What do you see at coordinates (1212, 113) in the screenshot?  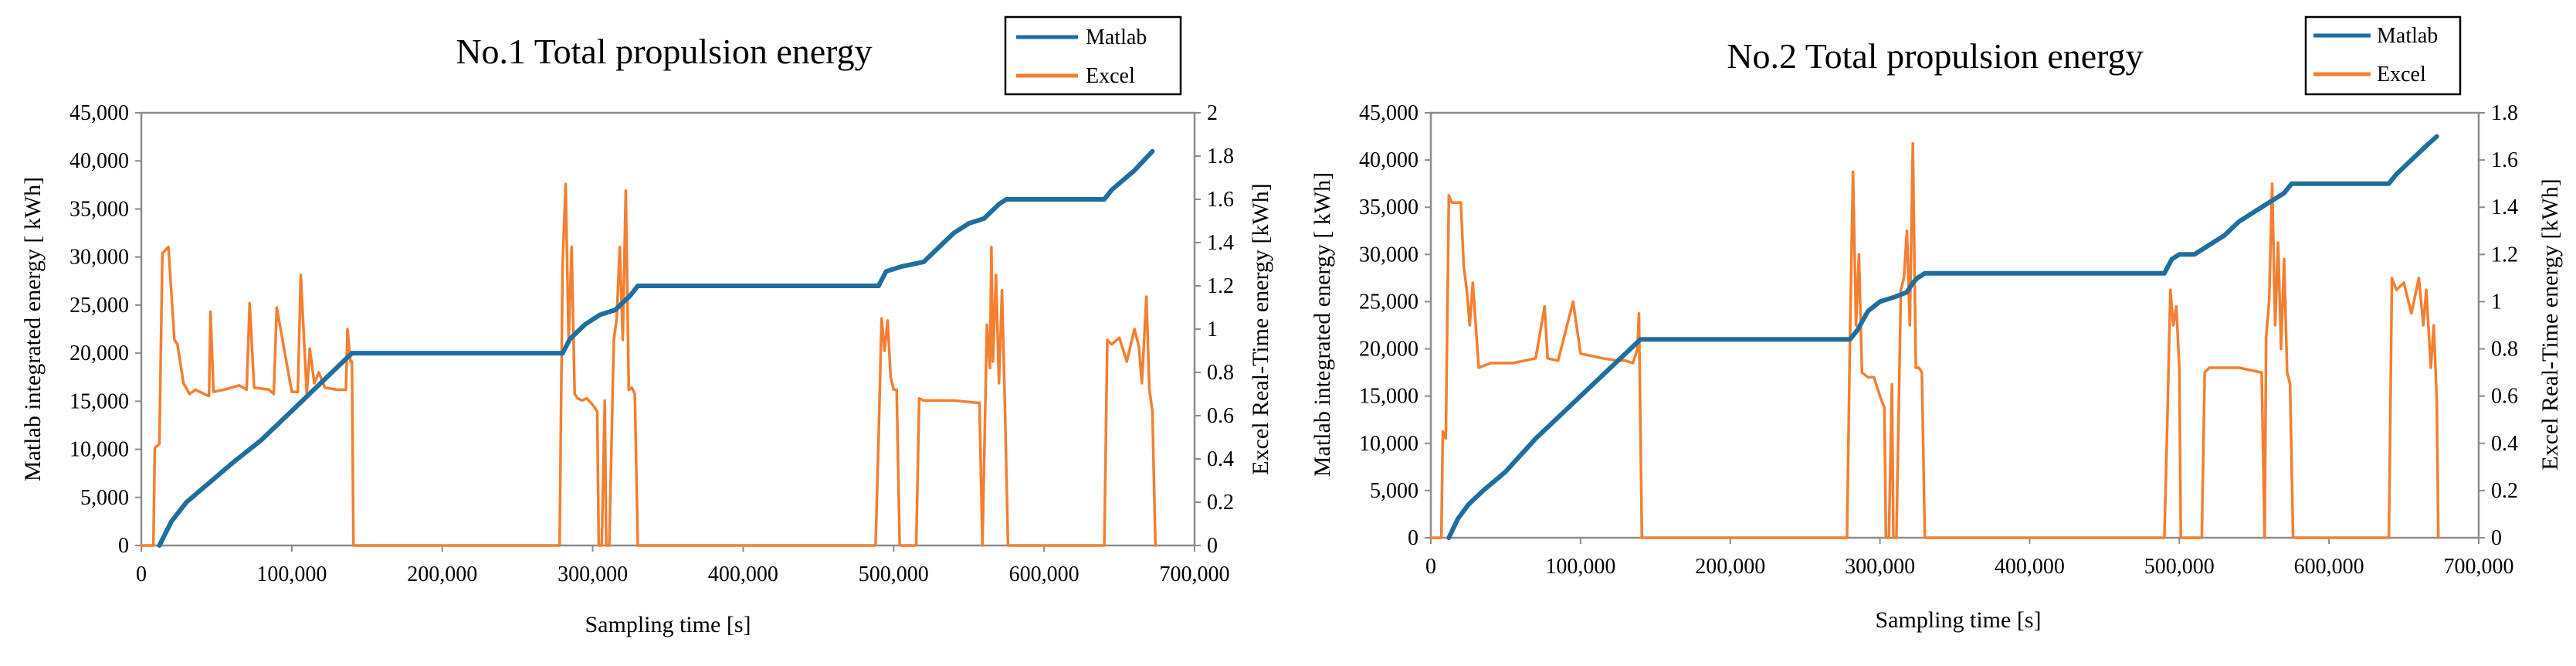 I see `y2-tick-label: 2` at bounding box center [1212, 113].